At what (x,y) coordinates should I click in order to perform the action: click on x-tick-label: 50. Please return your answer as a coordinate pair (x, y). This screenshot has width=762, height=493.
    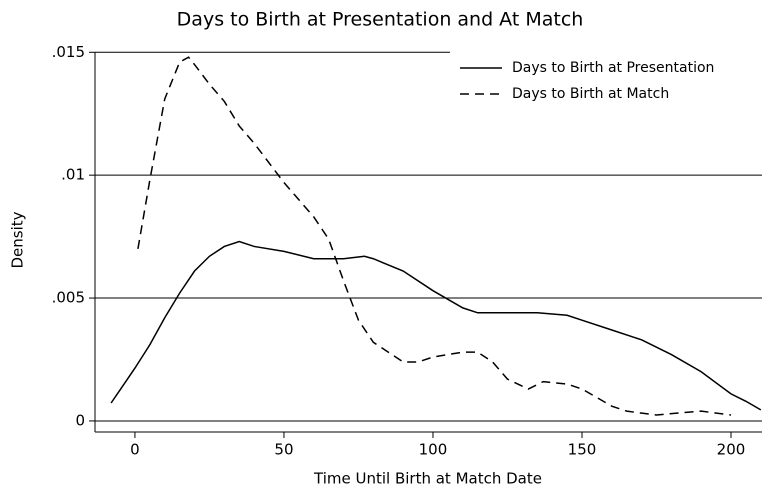
    Looking at the image, I should click on (283, 450).